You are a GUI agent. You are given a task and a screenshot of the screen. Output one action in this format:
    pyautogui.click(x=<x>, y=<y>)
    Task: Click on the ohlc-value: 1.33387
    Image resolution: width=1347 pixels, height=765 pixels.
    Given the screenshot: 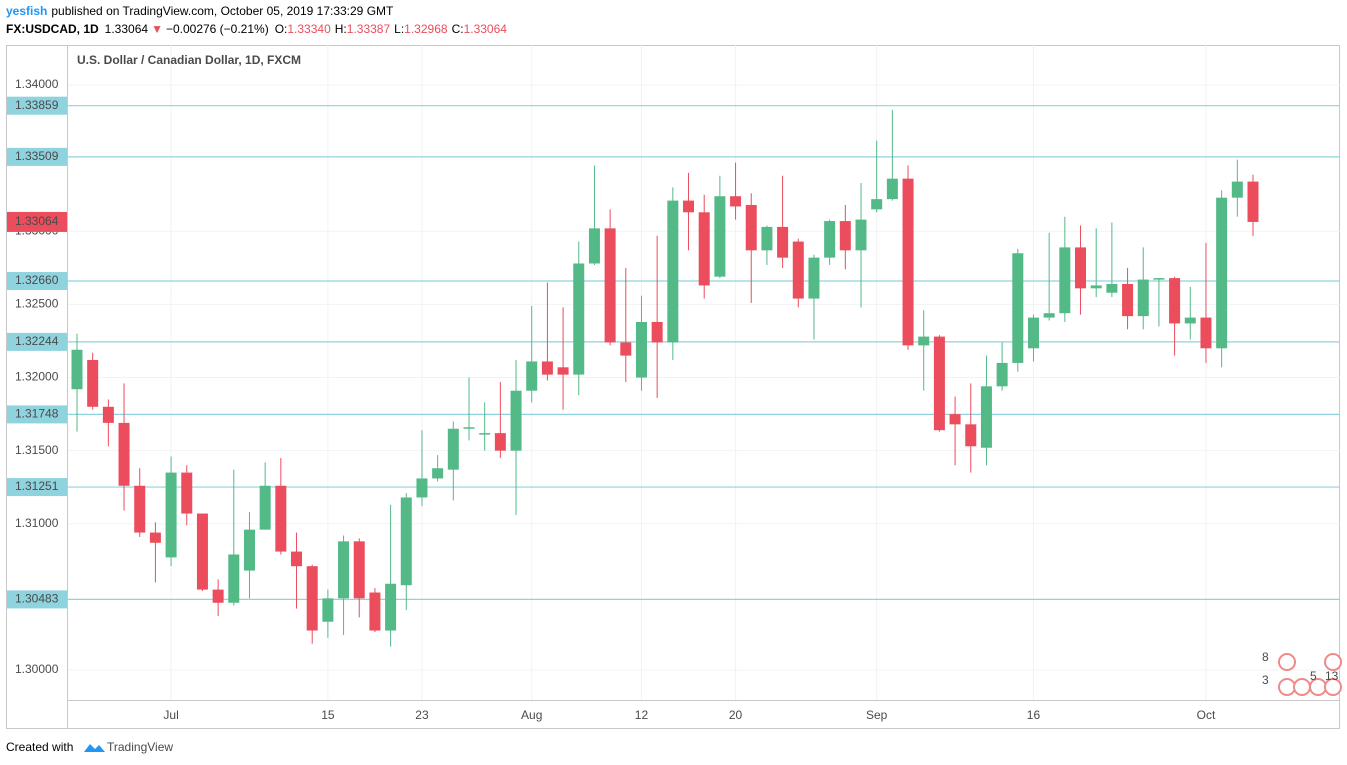 What is the action you would take?
    pyautogui.click(x=369, y=29)
    